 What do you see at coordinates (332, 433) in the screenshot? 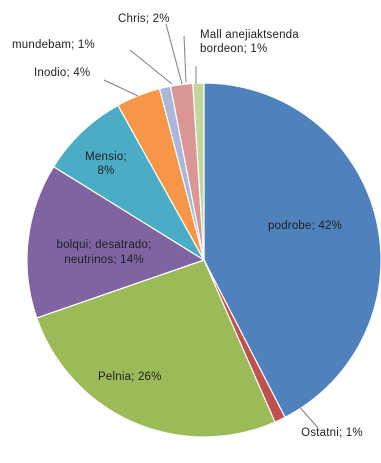
I see `slice-label-ostatni: Ostatni; 1%` at bounding box center [332, 433].